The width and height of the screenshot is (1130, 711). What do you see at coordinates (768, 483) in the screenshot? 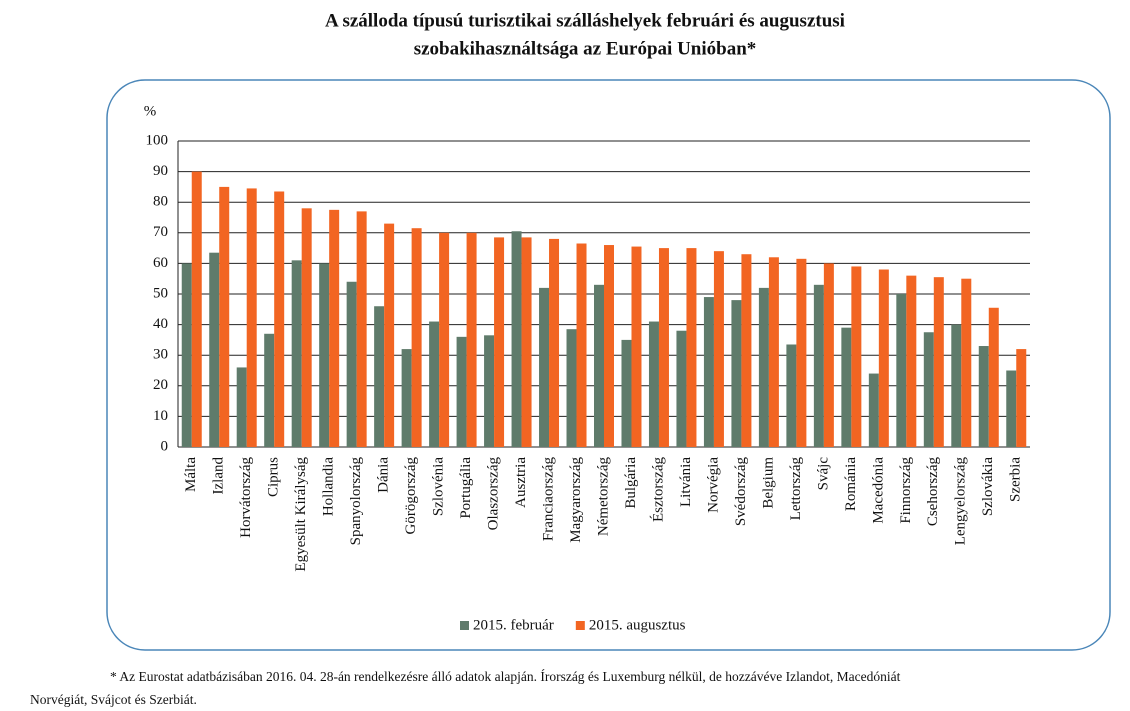
I see `x-tick-label: Belgium` at bounding box center [768, 483].